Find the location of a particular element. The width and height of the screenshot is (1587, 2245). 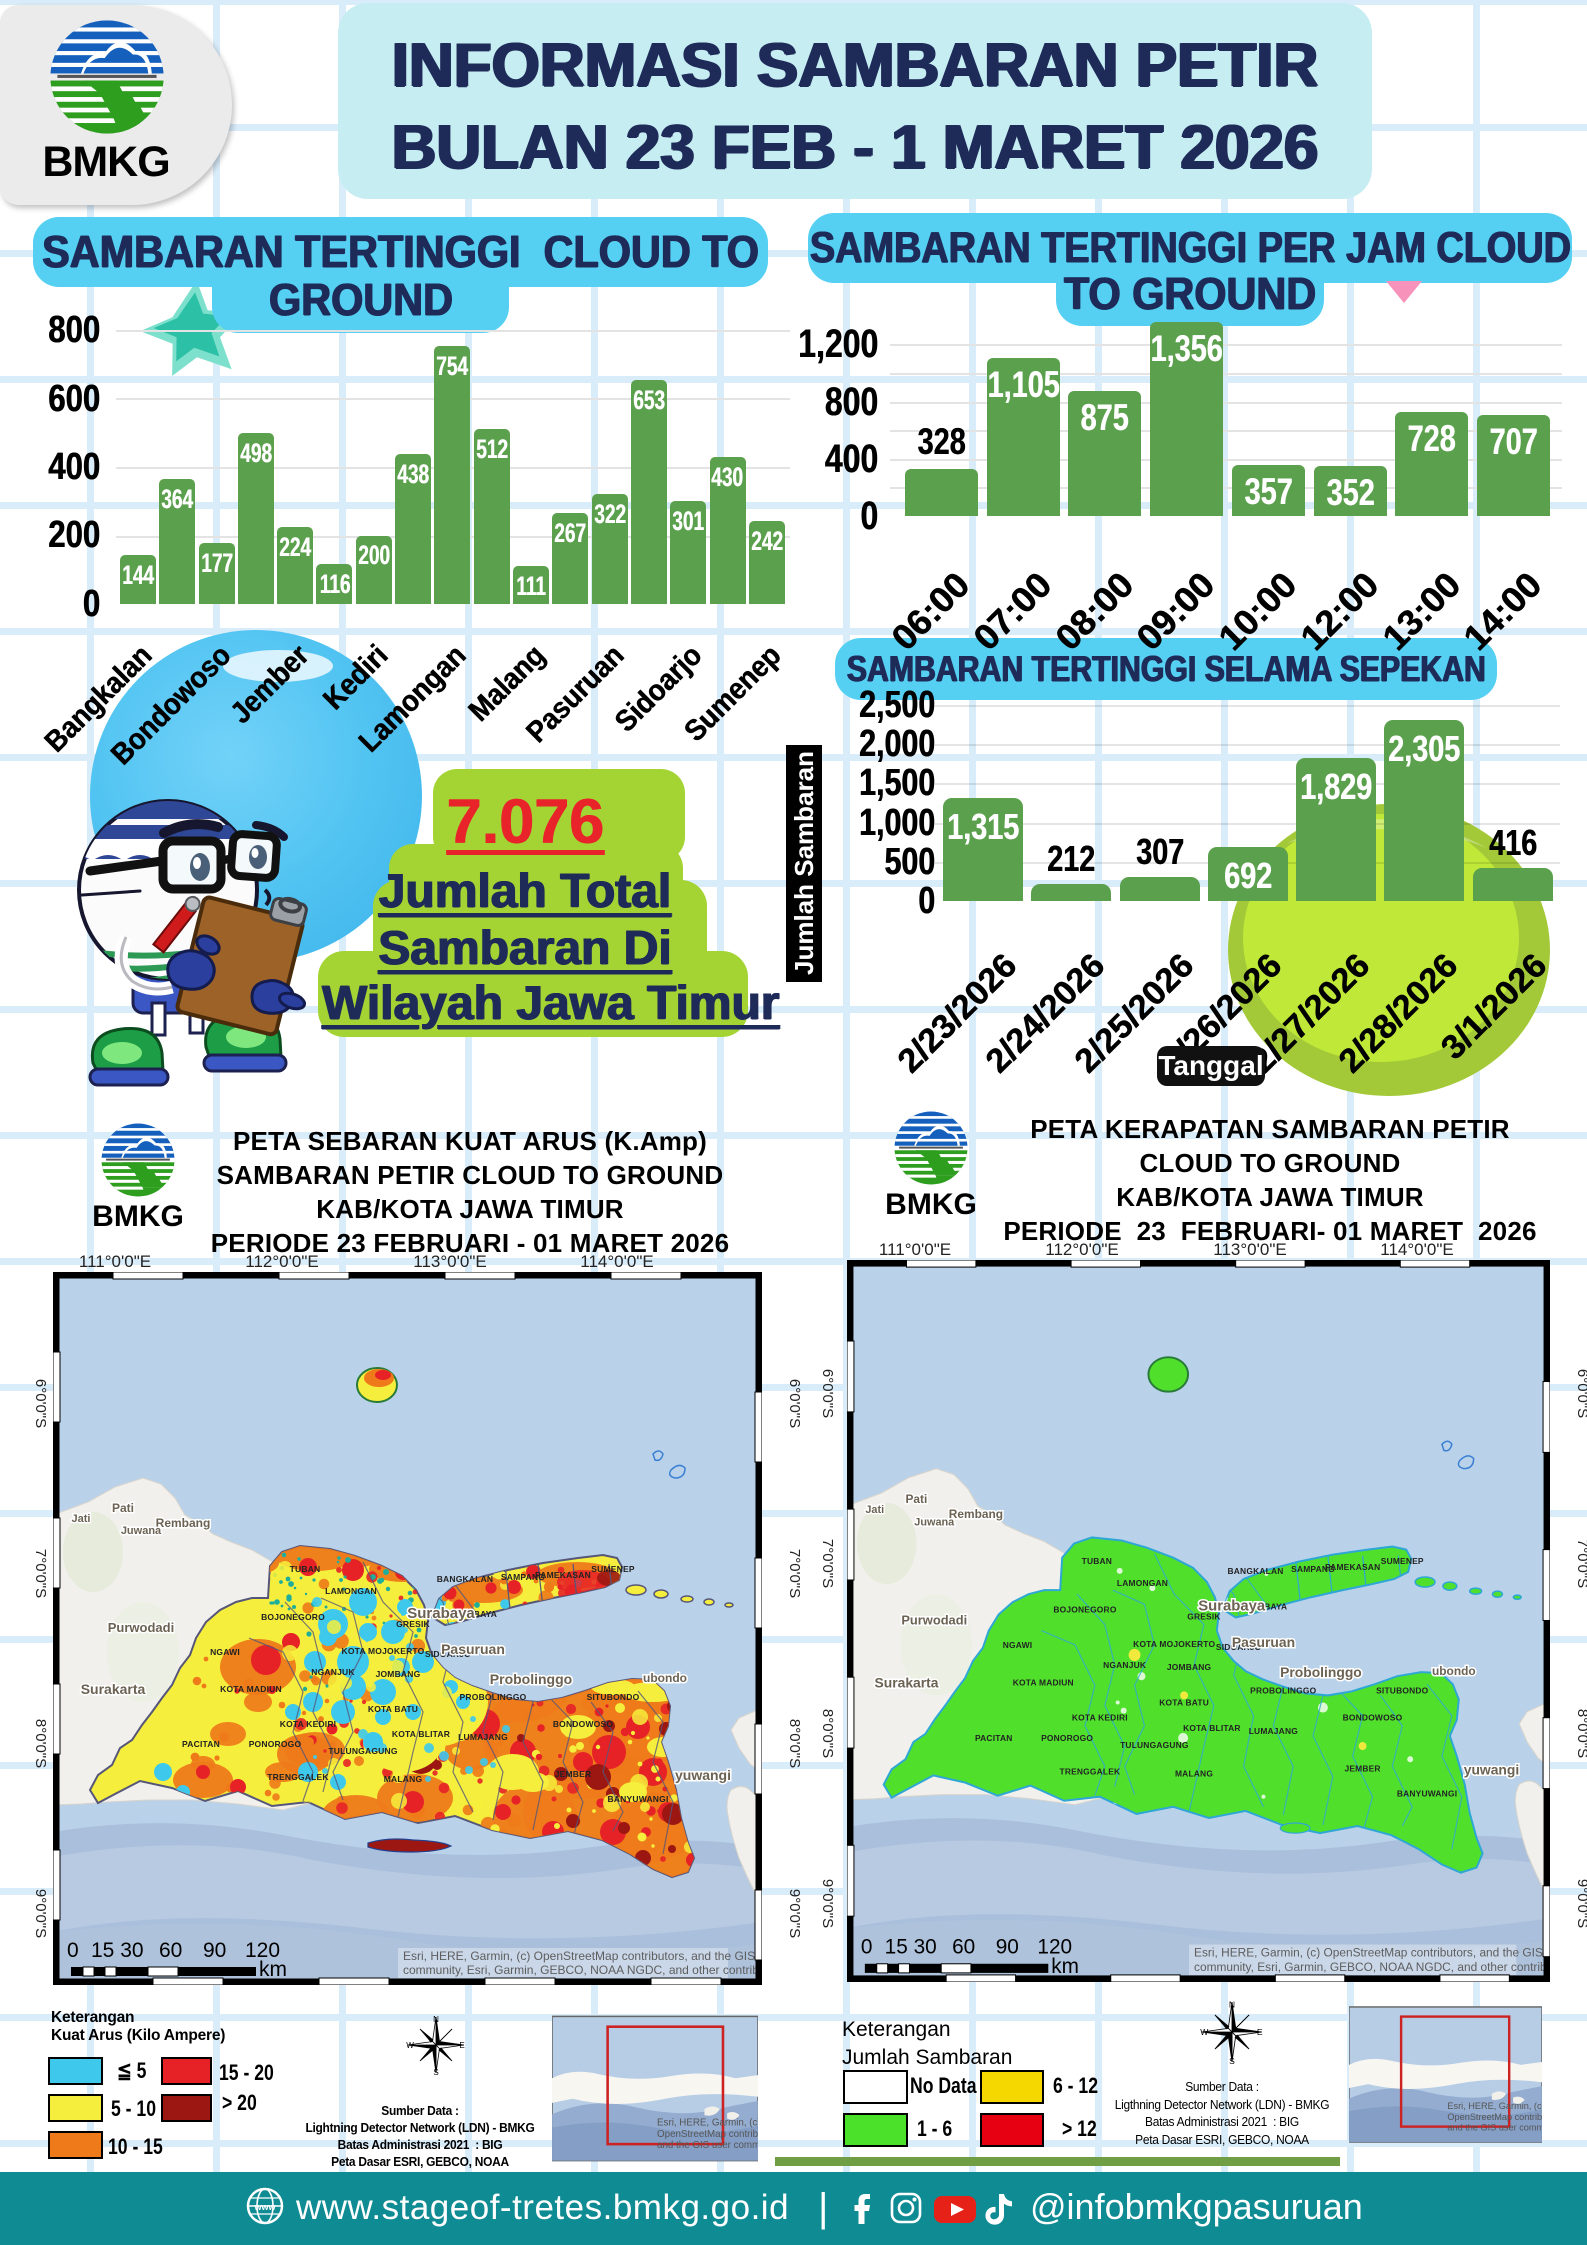

svg-text: GRESIK is located at coordinates (1204, 1616).